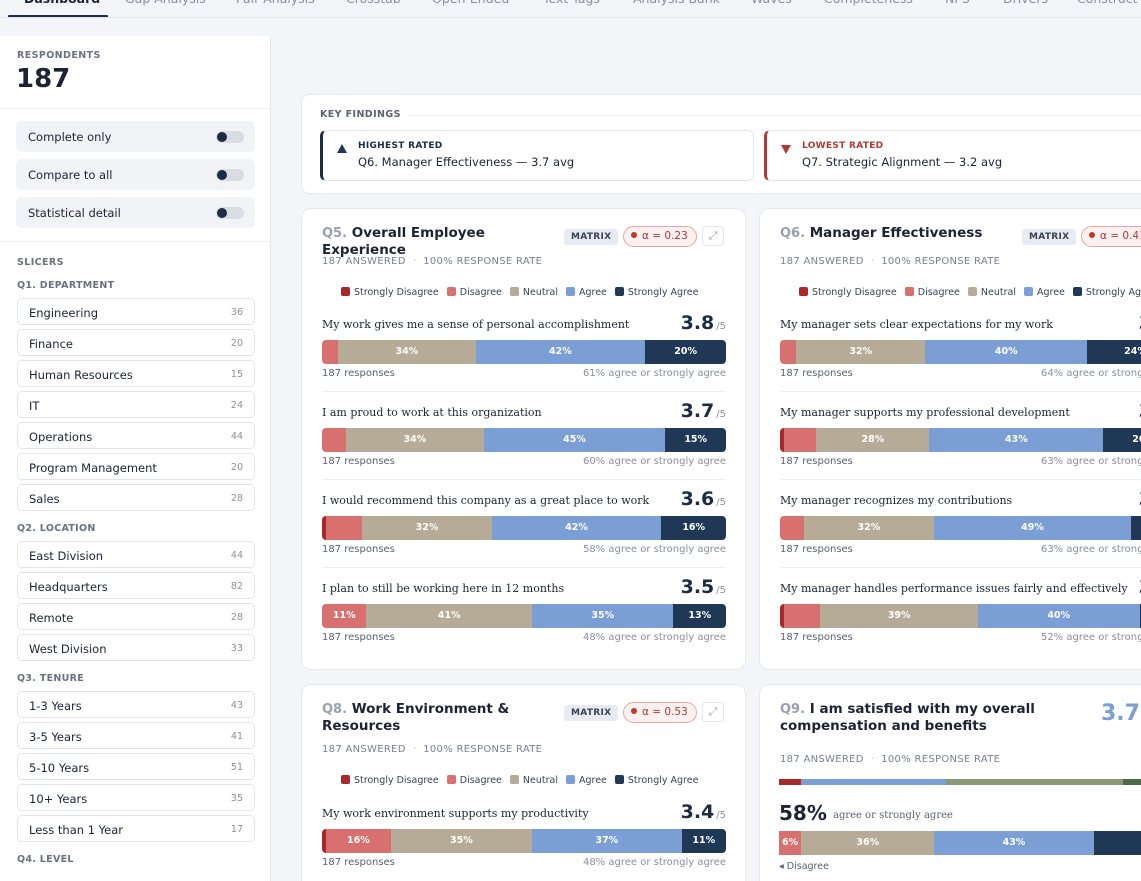  What do you see at coordinates (136, 342) in the screenshot?
I see `slicer-item: Finance 20` at bounding box center [136, 342].